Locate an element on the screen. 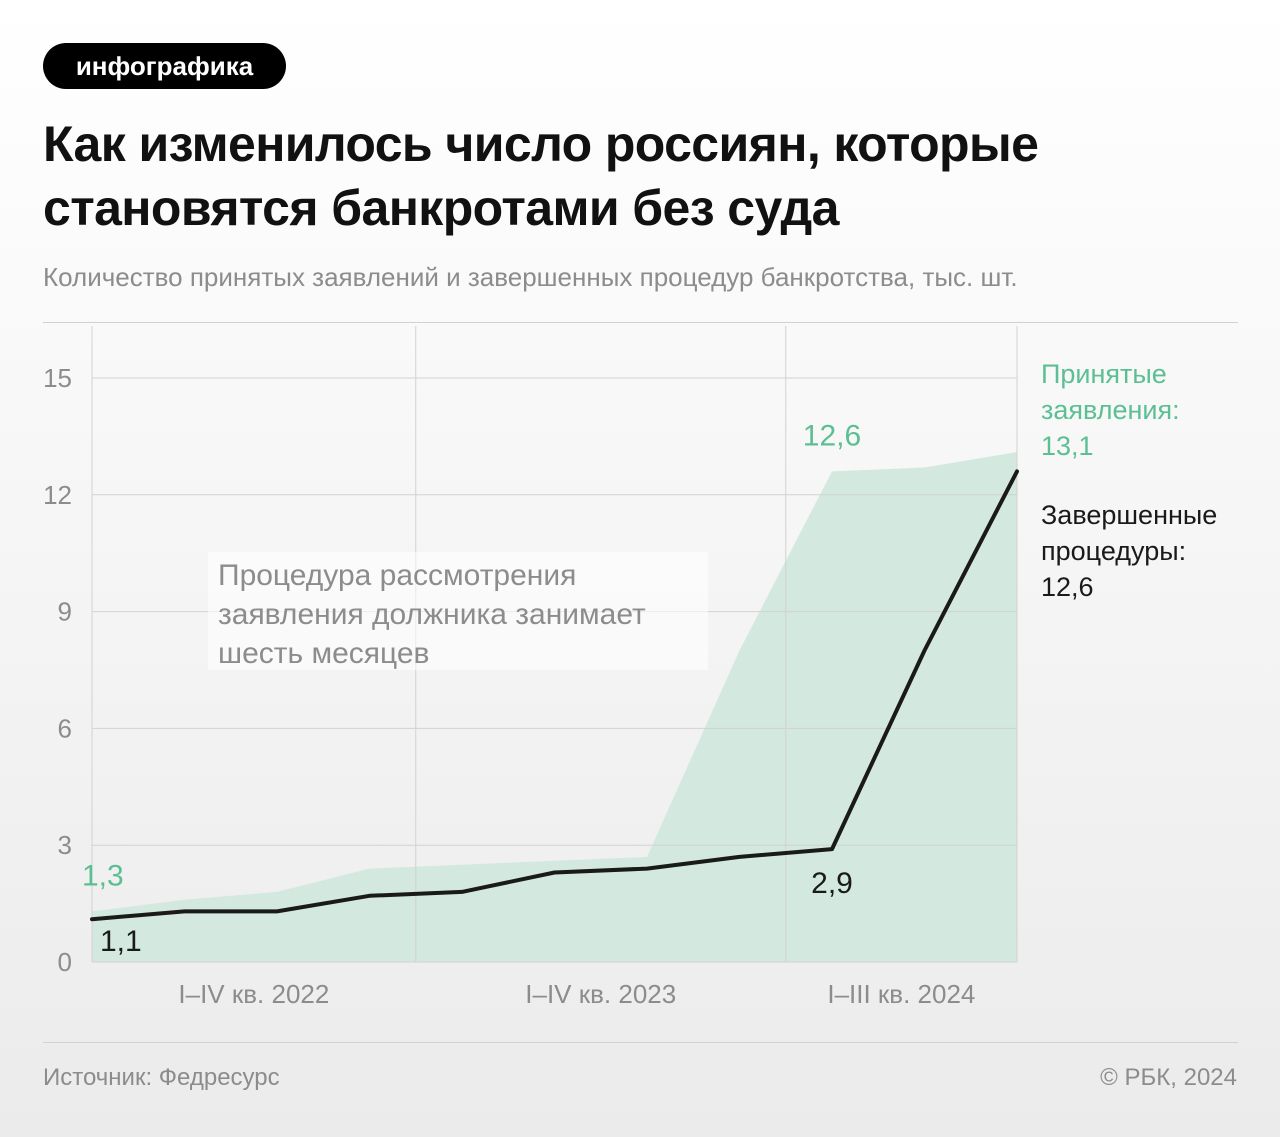  copyright-note: © РБК, 2024 is located at coordinates (1168, 1077).